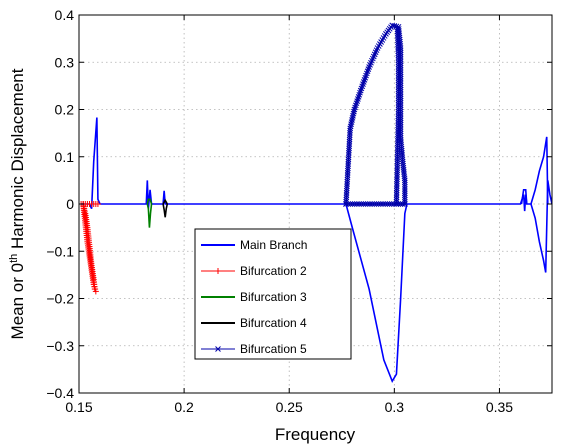  I want to click on y-axis-title-suffix: Harmonic Displacement, so click(17, 160).